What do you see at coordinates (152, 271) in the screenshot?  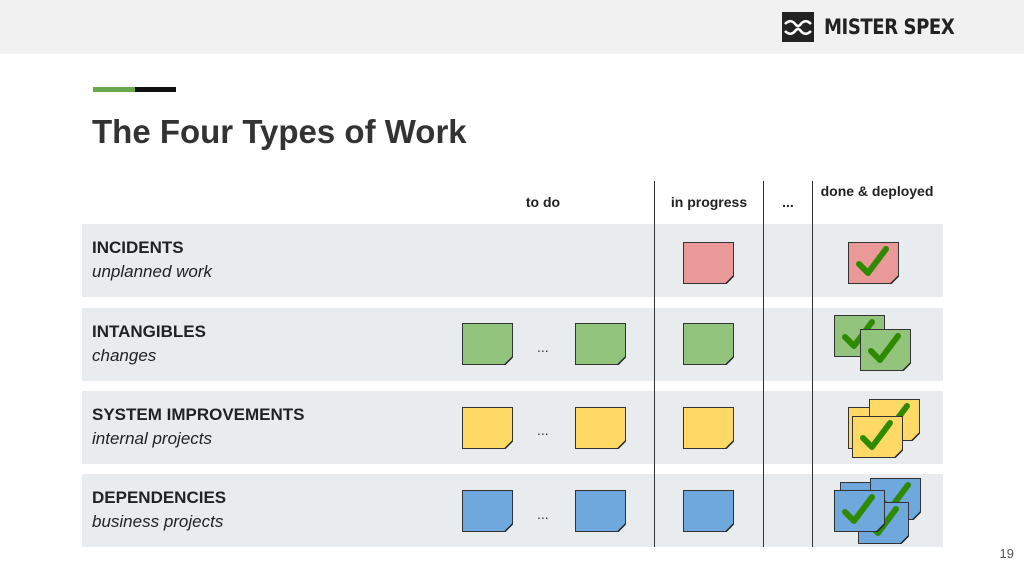 I see `row-subtitle: unplanned work` at bounding box center [152, 271].